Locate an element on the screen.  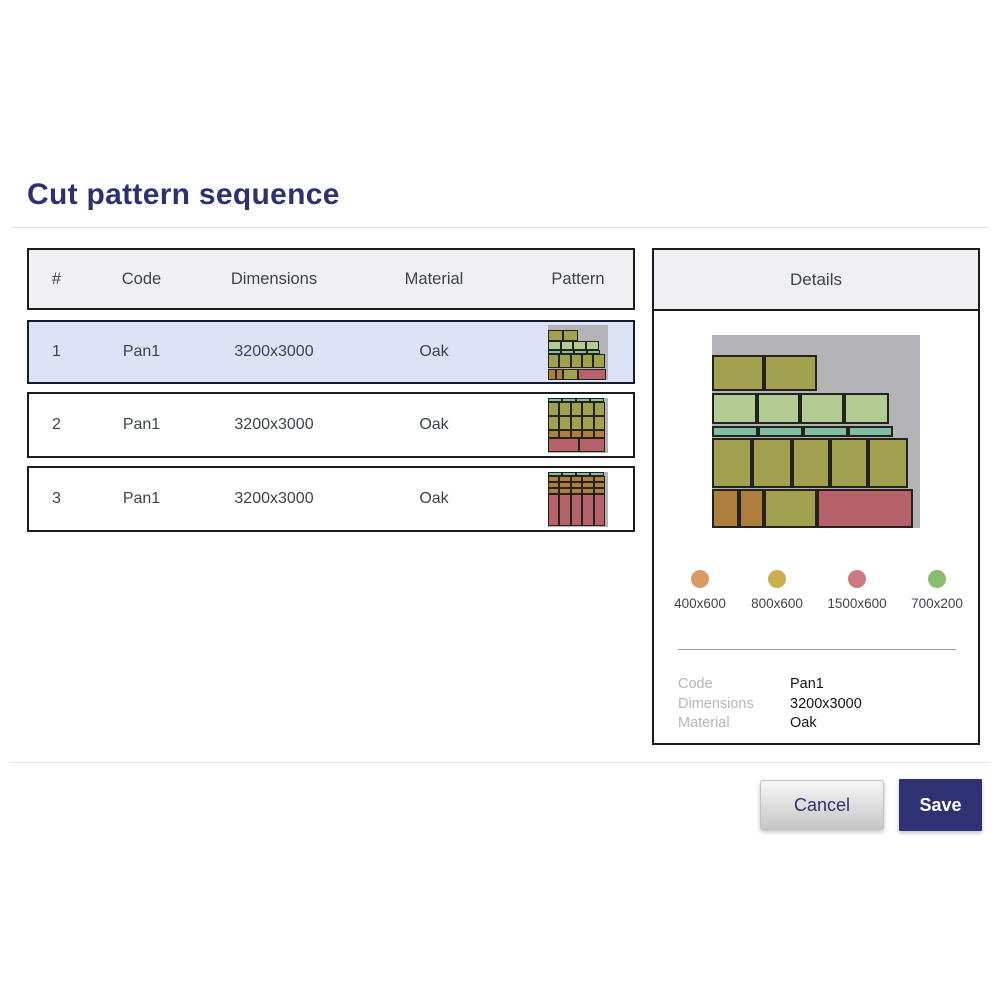
legend-item: 800x600 is located at coordinates (777, 590).